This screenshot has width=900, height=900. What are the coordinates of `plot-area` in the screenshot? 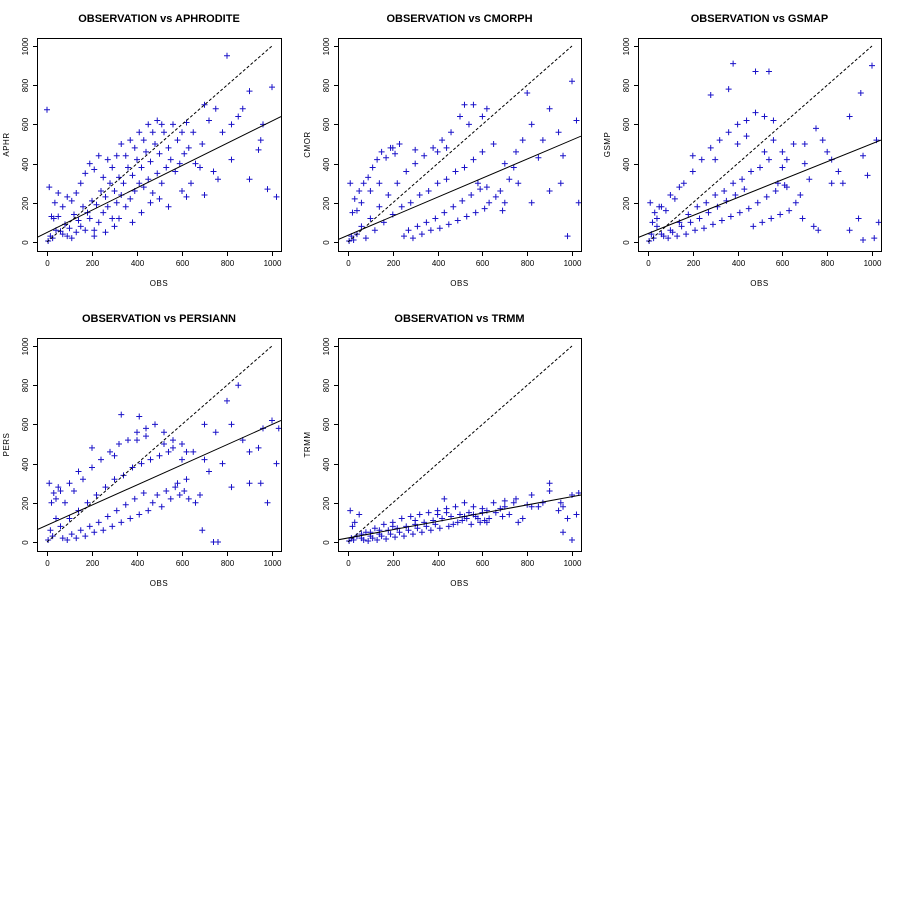 It's located at (459, 145).